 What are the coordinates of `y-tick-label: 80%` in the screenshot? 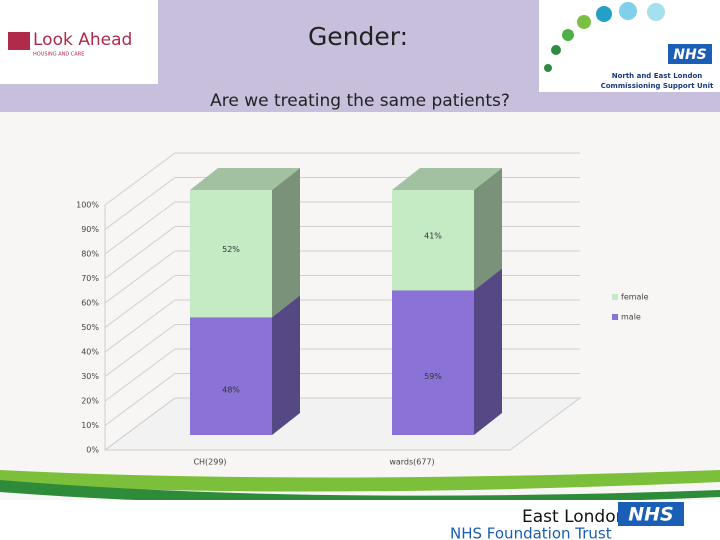 It's located at (90, 254).